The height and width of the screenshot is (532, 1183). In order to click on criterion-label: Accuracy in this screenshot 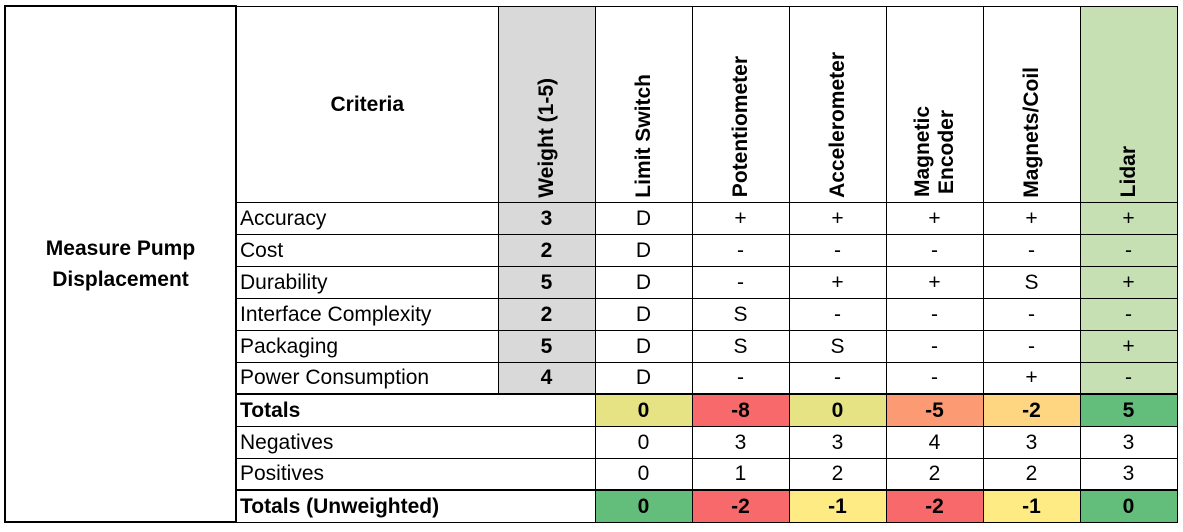, I will do `click(367, 218)`.